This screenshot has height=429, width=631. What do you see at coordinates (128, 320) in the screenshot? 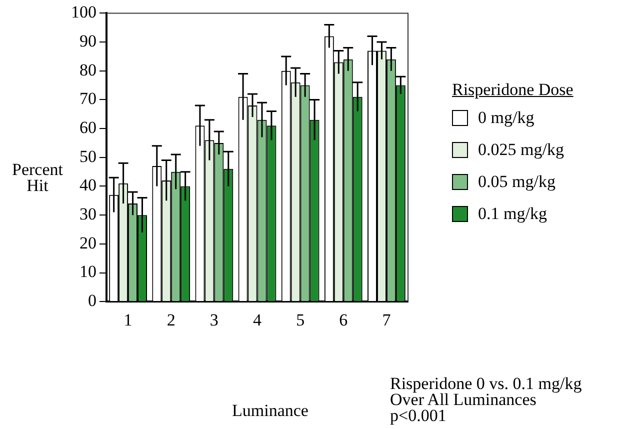
I see `x-tick-label: 1` at bounding box center [128, 320].